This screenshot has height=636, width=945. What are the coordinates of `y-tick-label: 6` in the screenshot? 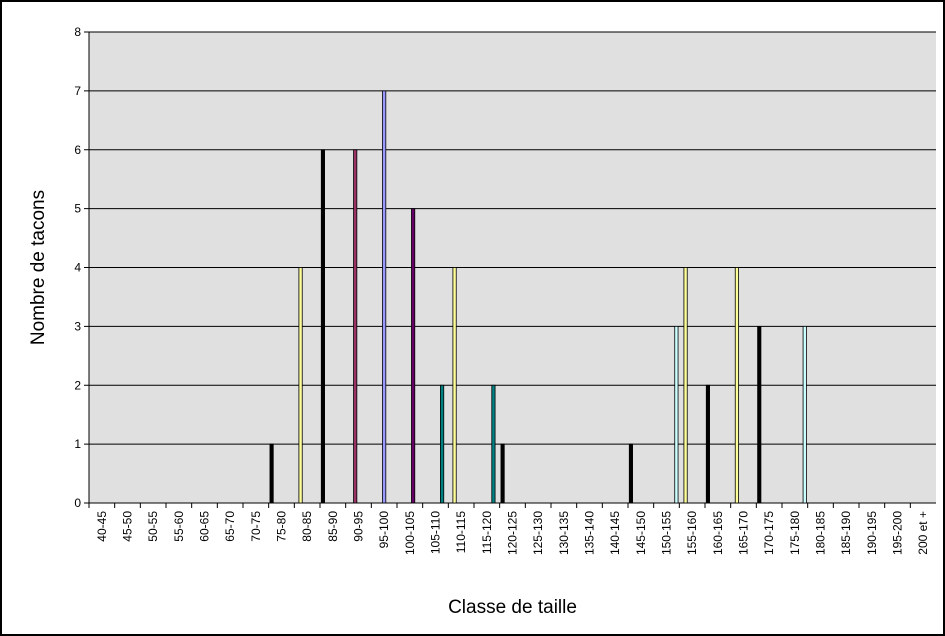 It's located at (77, 150).